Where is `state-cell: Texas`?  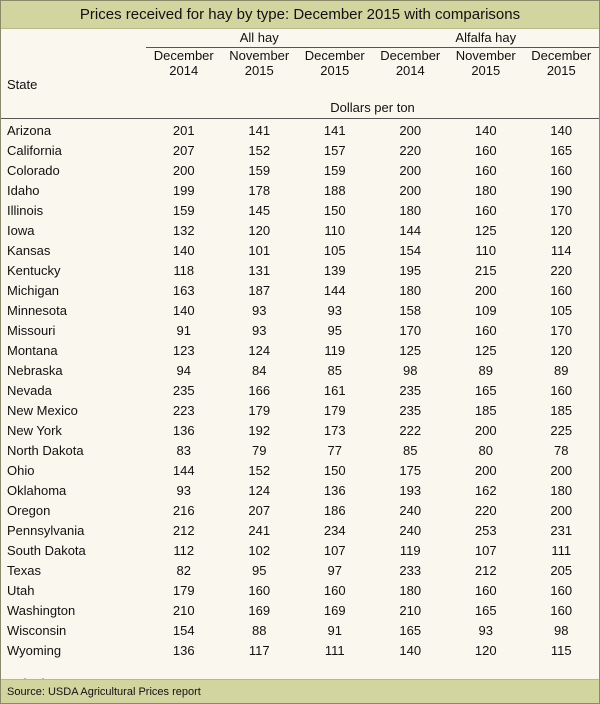 state-cell: Texas is located at coordinates (24, 570).